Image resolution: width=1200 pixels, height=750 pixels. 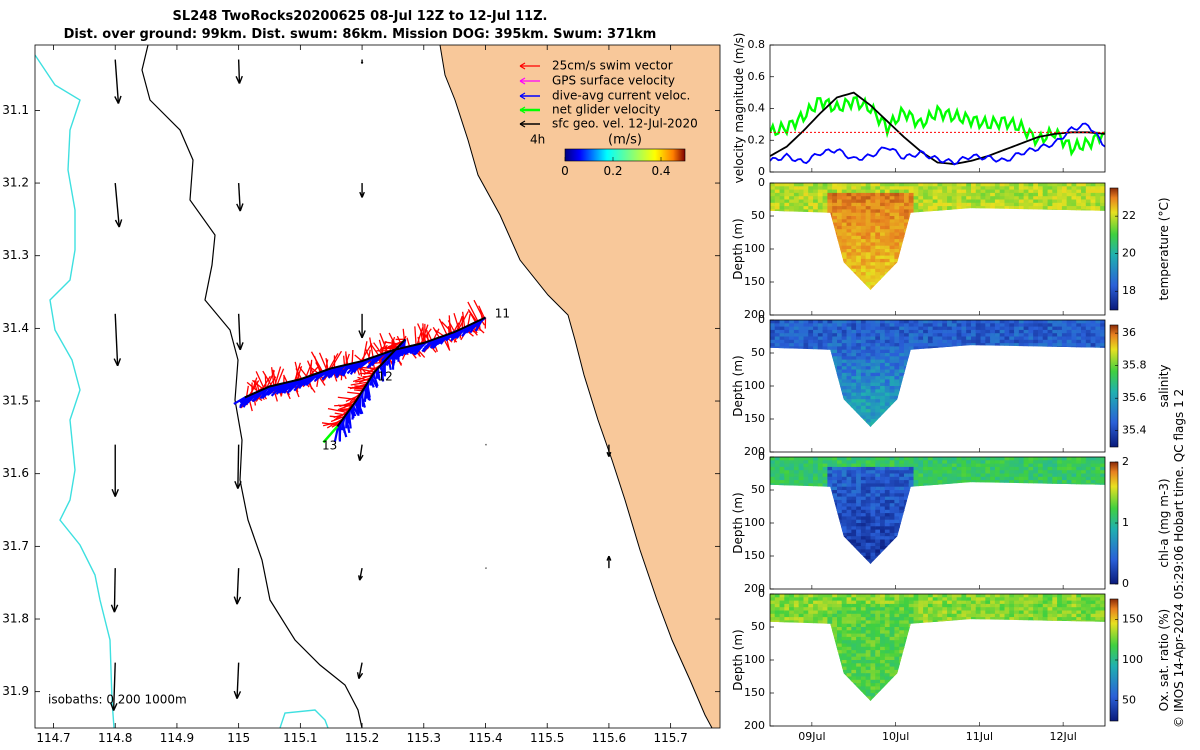 I want to click on map-y-tick-label: 31.2, so click(x=15, y=183).